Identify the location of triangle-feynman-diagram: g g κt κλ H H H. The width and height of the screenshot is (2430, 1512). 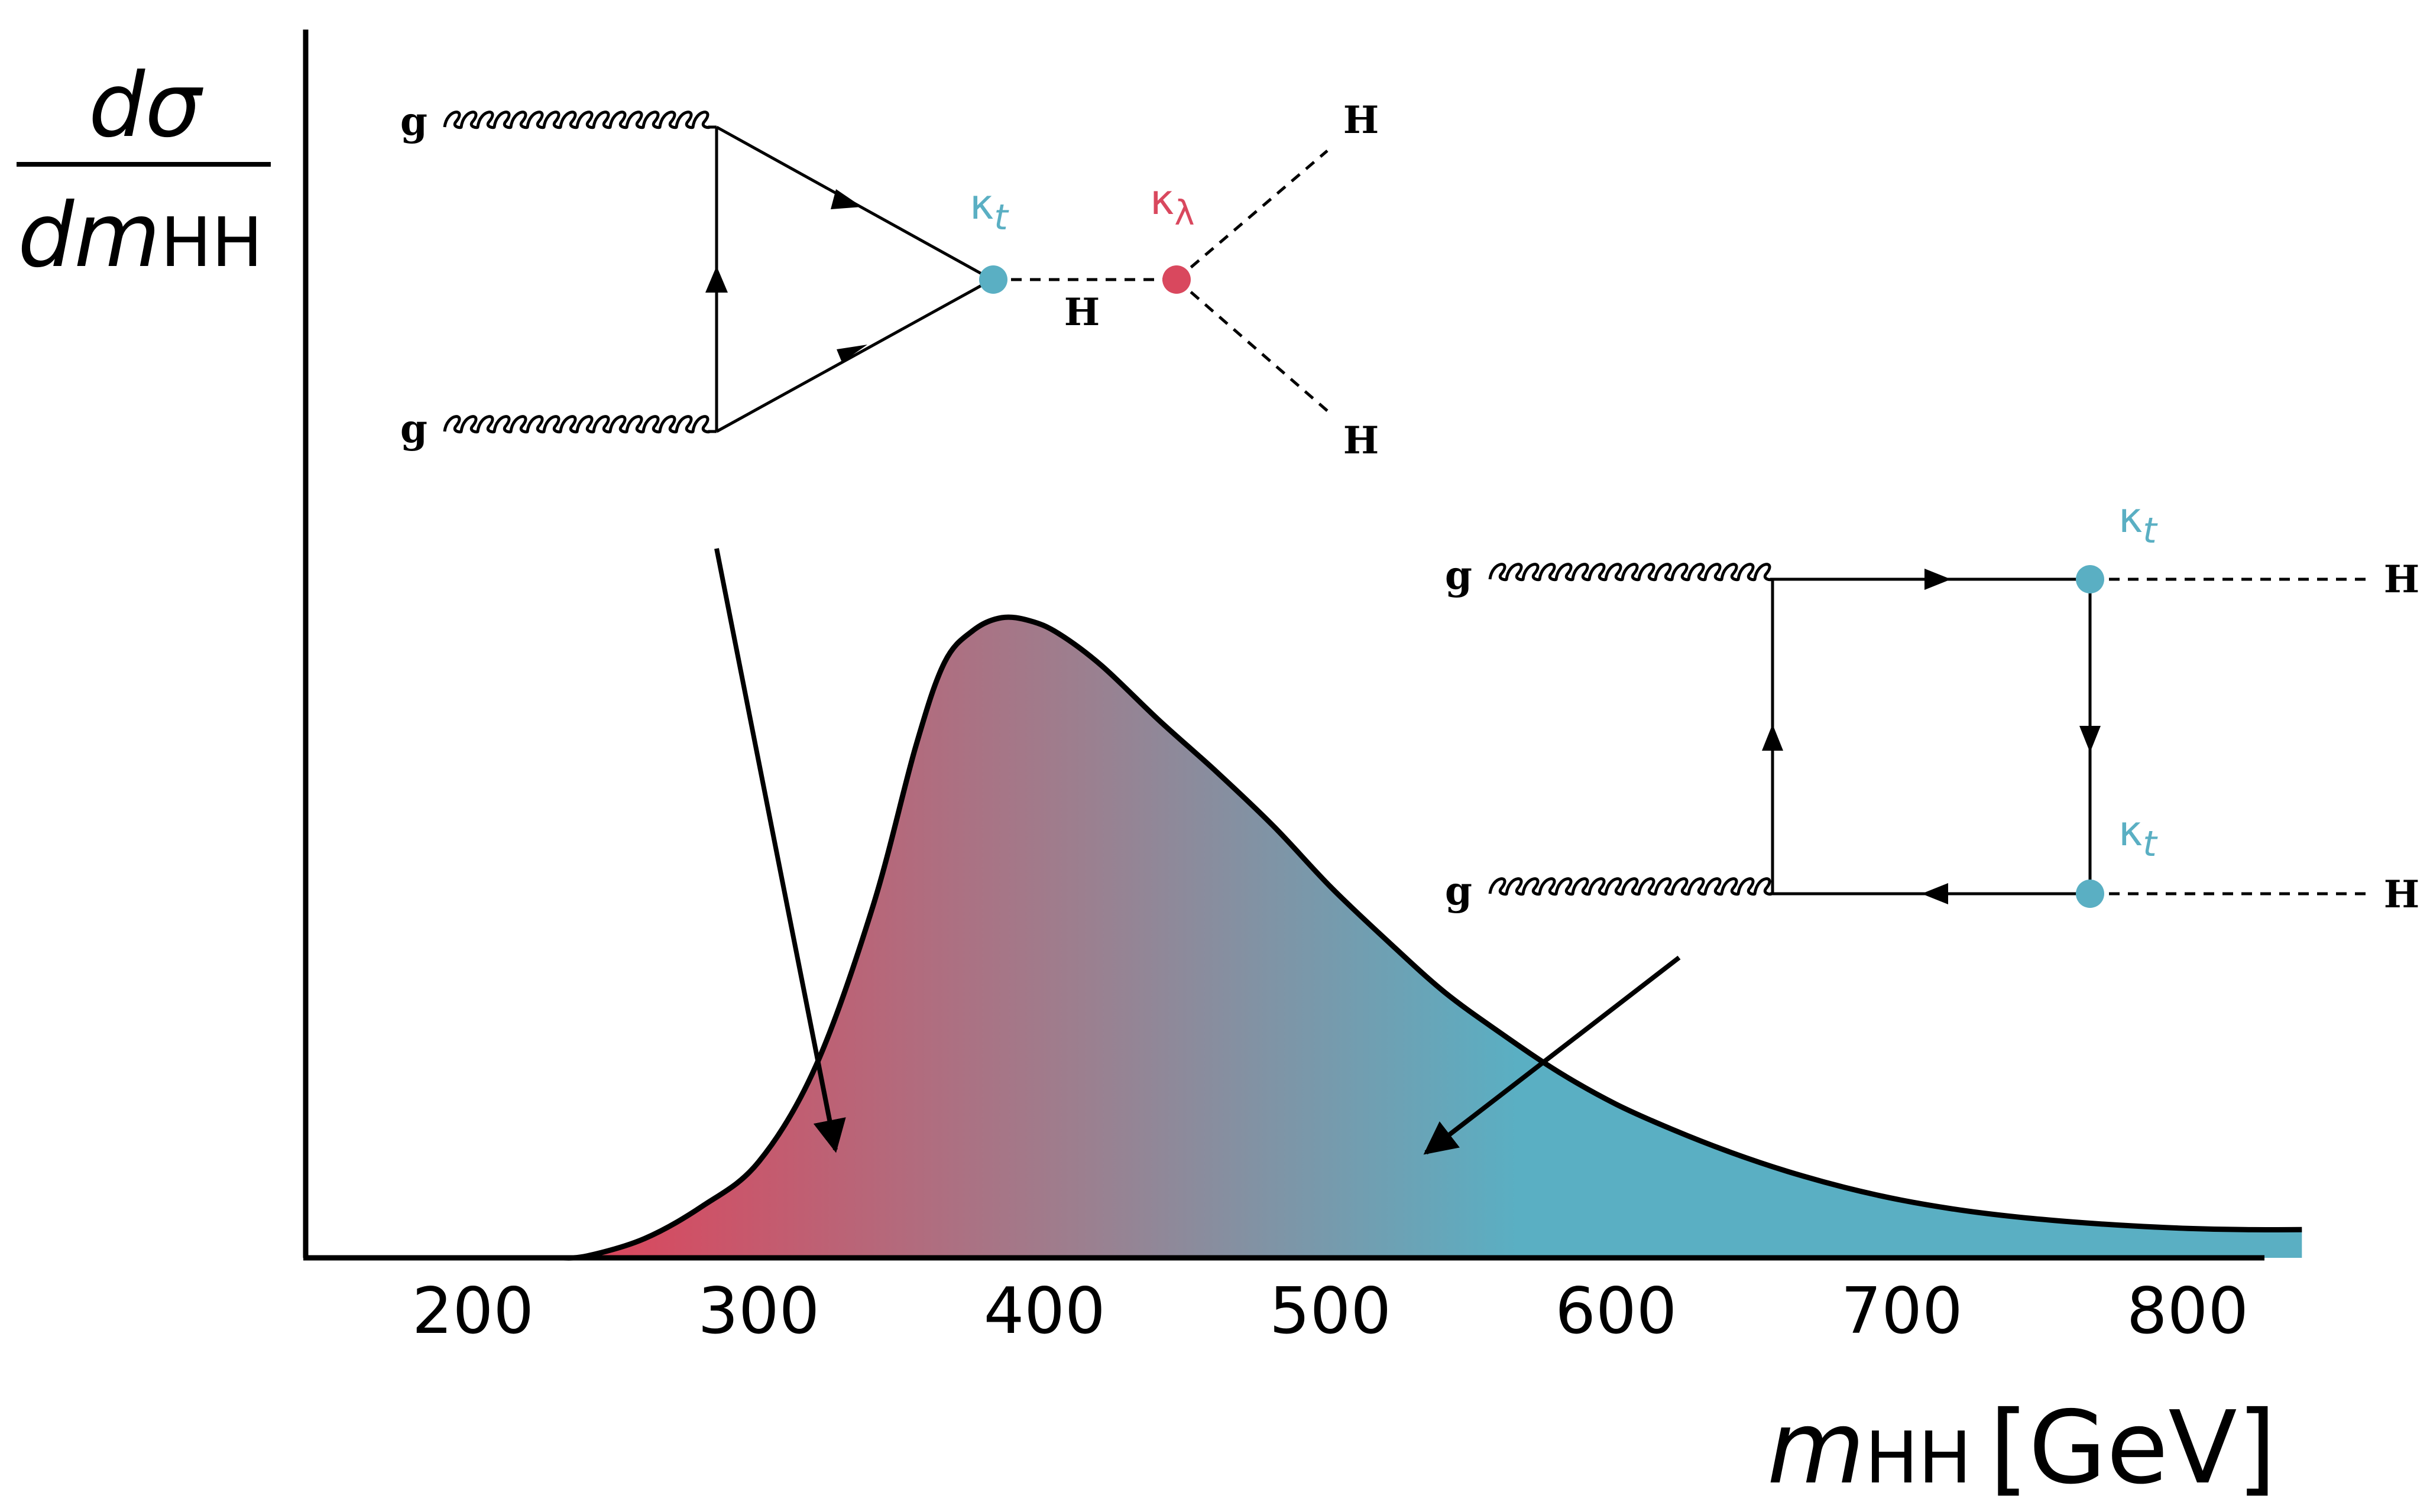
(889, 280).